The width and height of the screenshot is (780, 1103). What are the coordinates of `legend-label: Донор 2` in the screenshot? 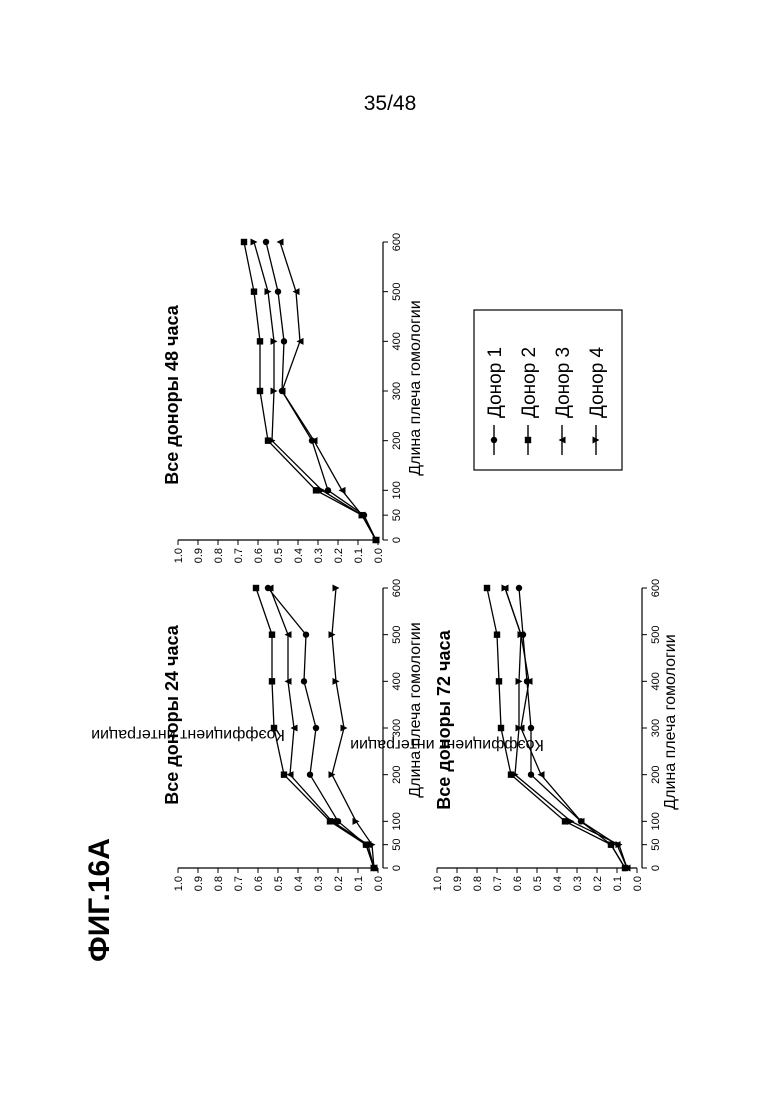 It's located at (529, 382).